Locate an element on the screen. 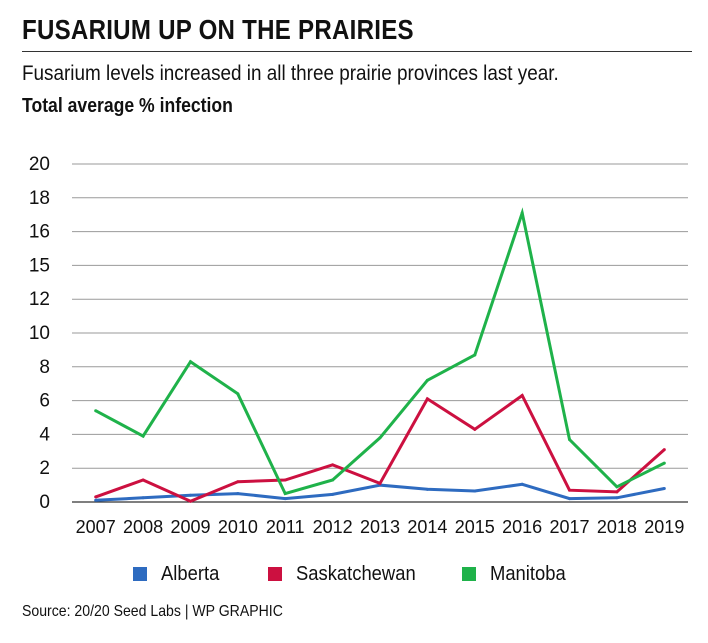  legend-label-alberta: Alberta is located at coordinates (190, 573).